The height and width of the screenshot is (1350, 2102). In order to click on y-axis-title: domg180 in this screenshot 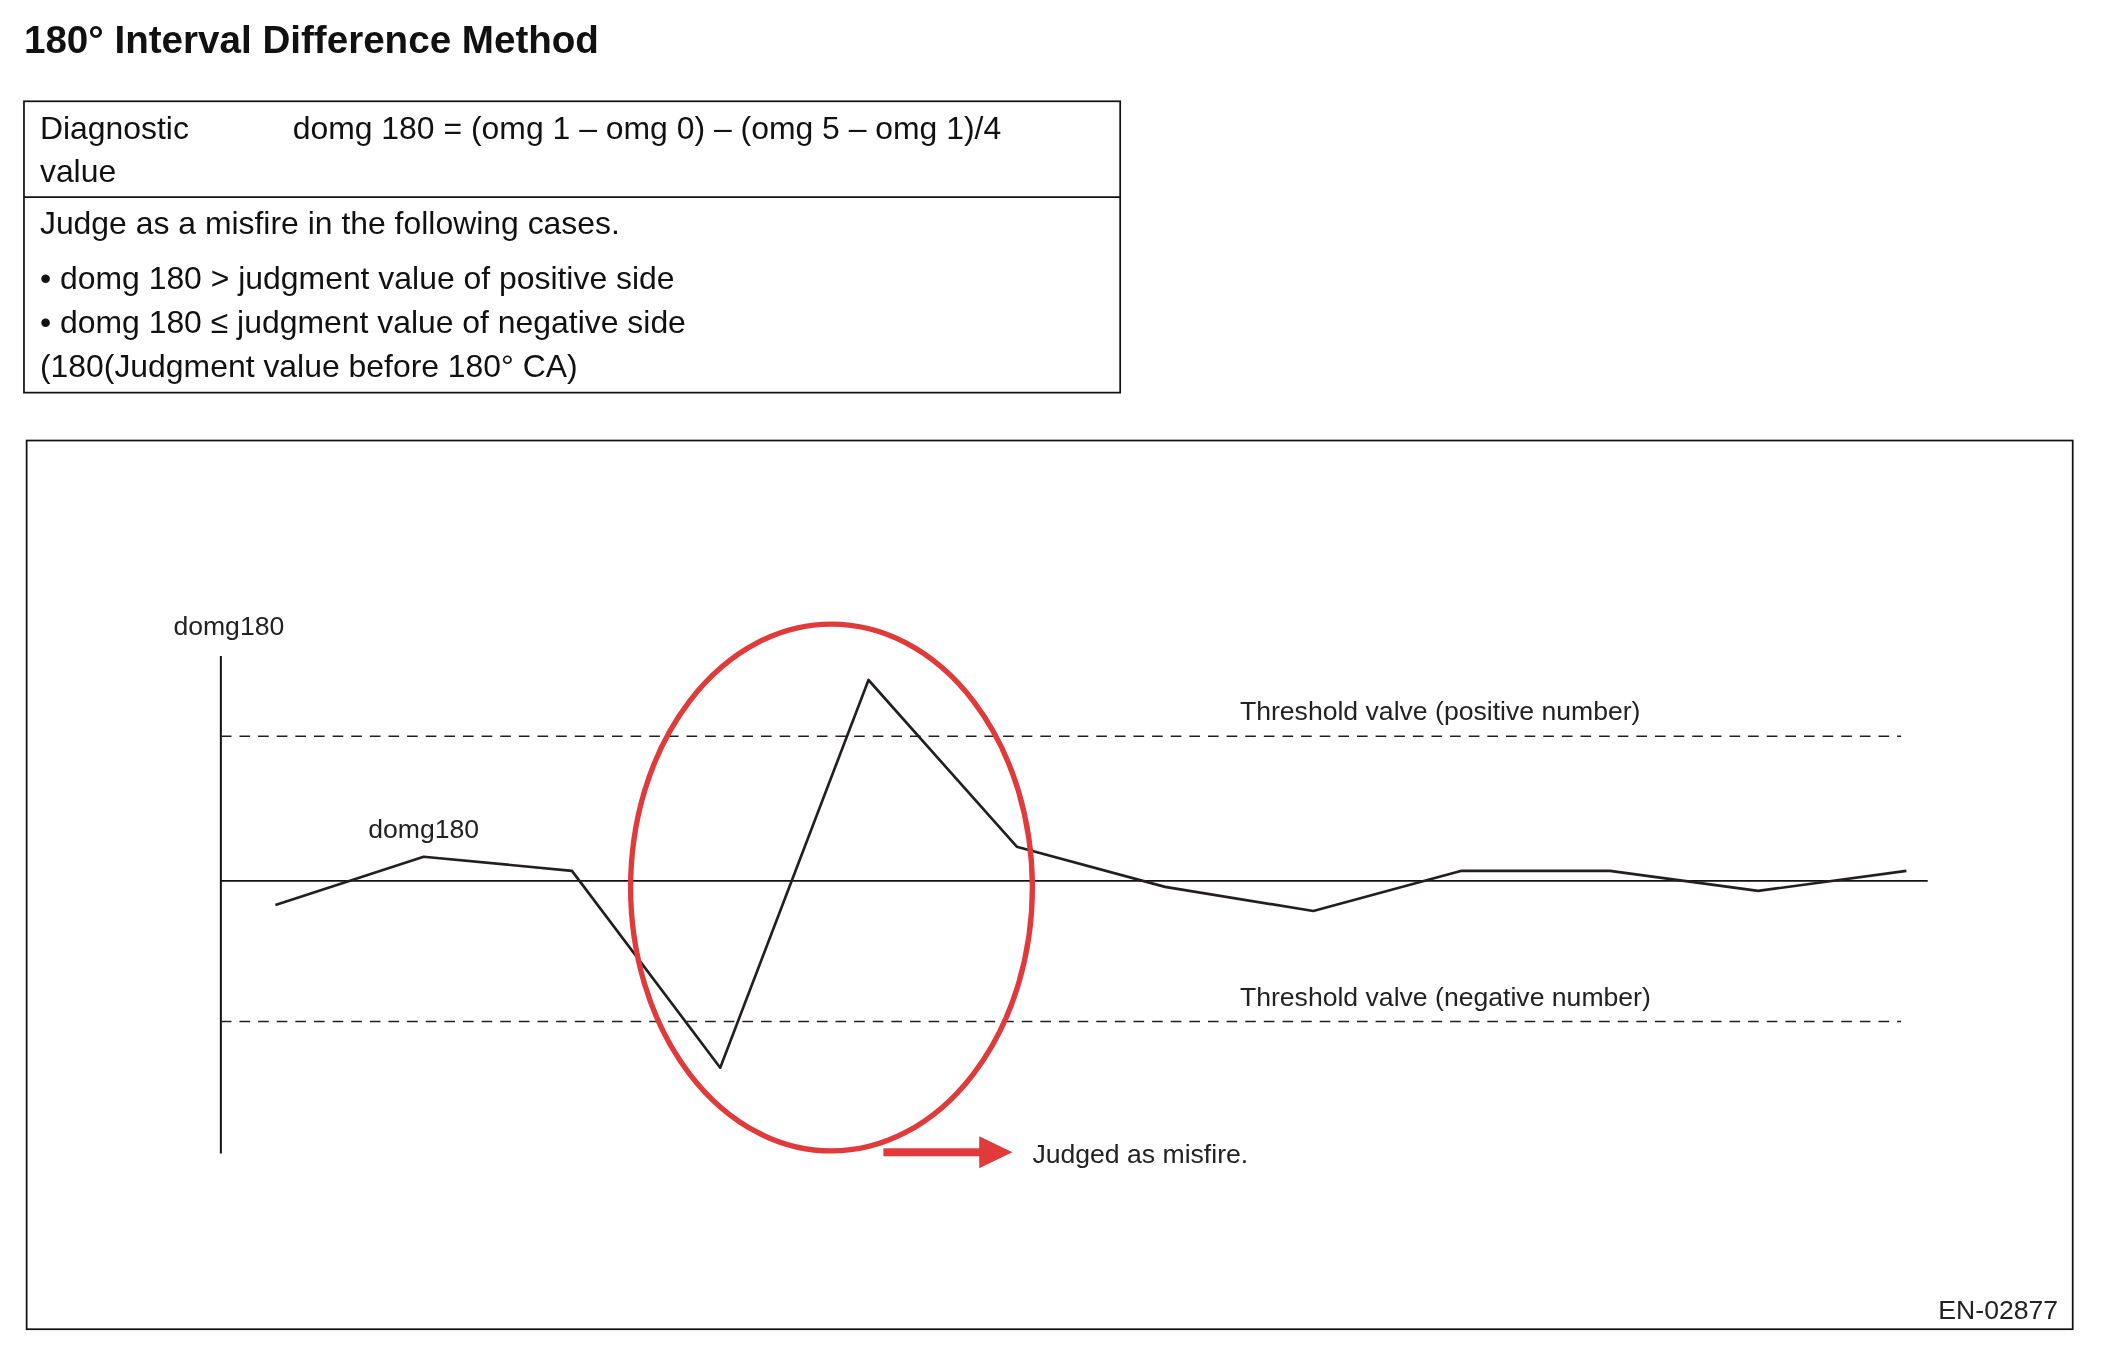, I will do `click(229, 625)`.